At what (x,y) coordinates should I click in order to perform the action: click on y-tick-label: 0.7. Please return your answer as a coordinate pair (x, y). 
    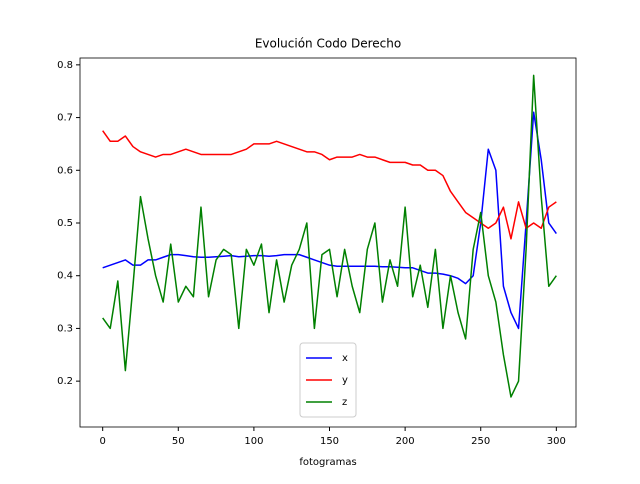
    Looking at the image, I should click on (65, 118).